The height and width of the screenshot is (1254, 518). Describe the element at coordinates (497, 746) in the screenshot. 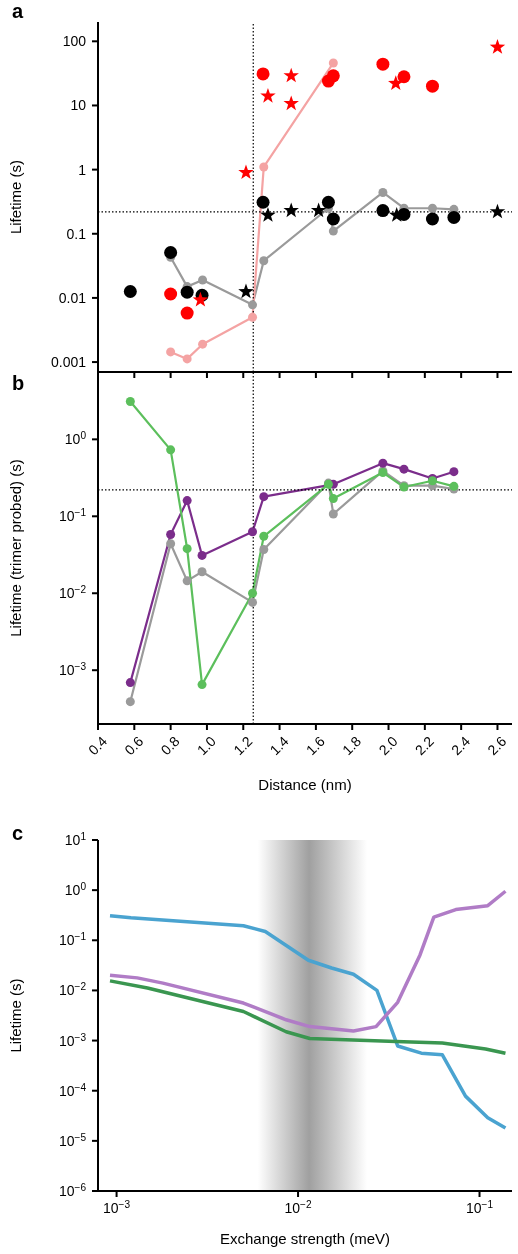

I see `x-tick-label: 2.6` at that location.